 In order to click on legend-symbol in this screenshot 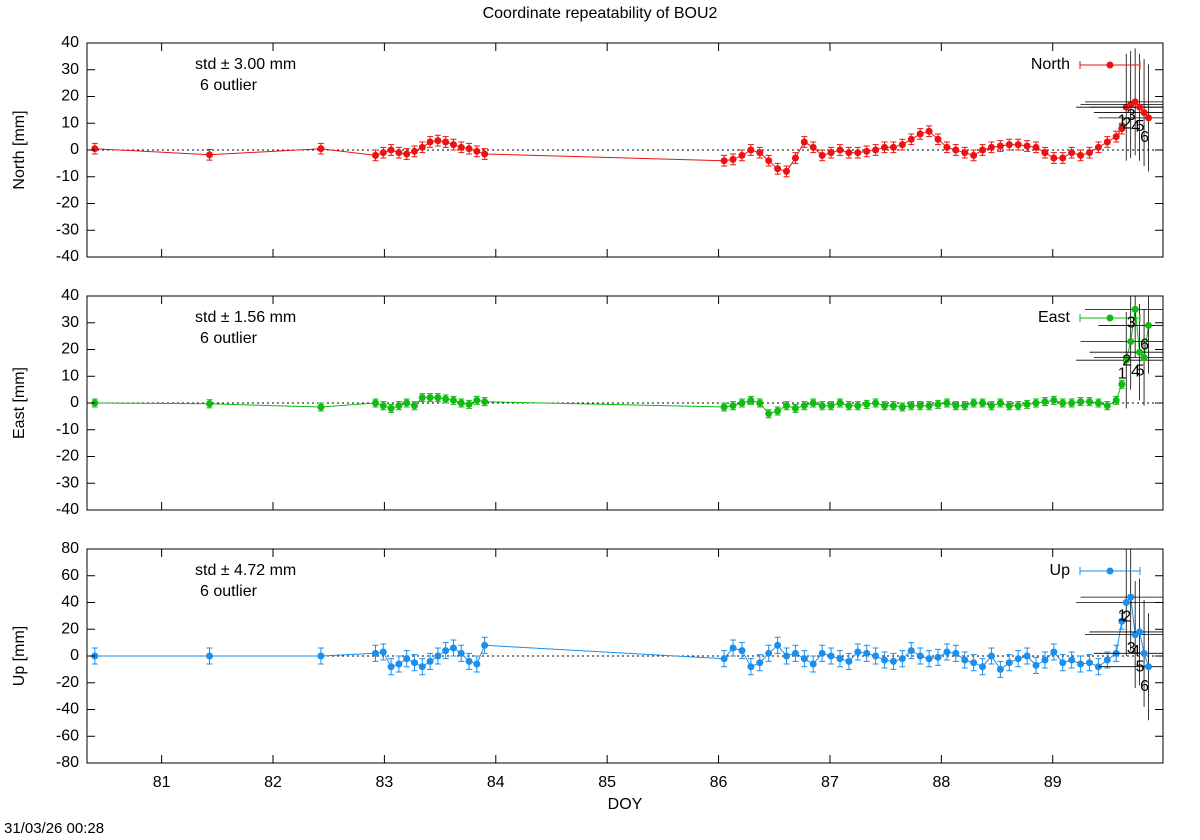, I will do `click(1110, 571)`.